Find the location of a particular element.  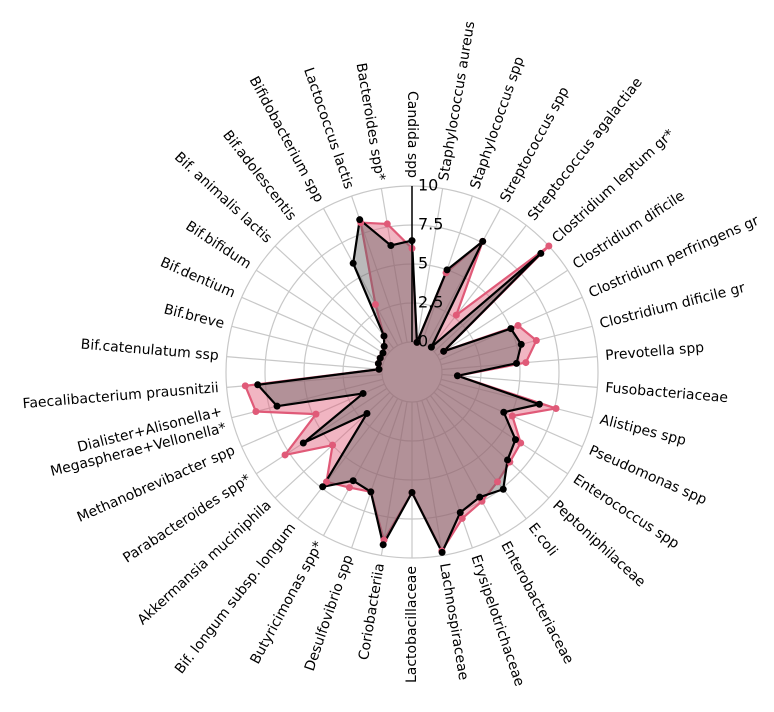

category-label: Lachnospiraceae is located at coordinates (453, 621).